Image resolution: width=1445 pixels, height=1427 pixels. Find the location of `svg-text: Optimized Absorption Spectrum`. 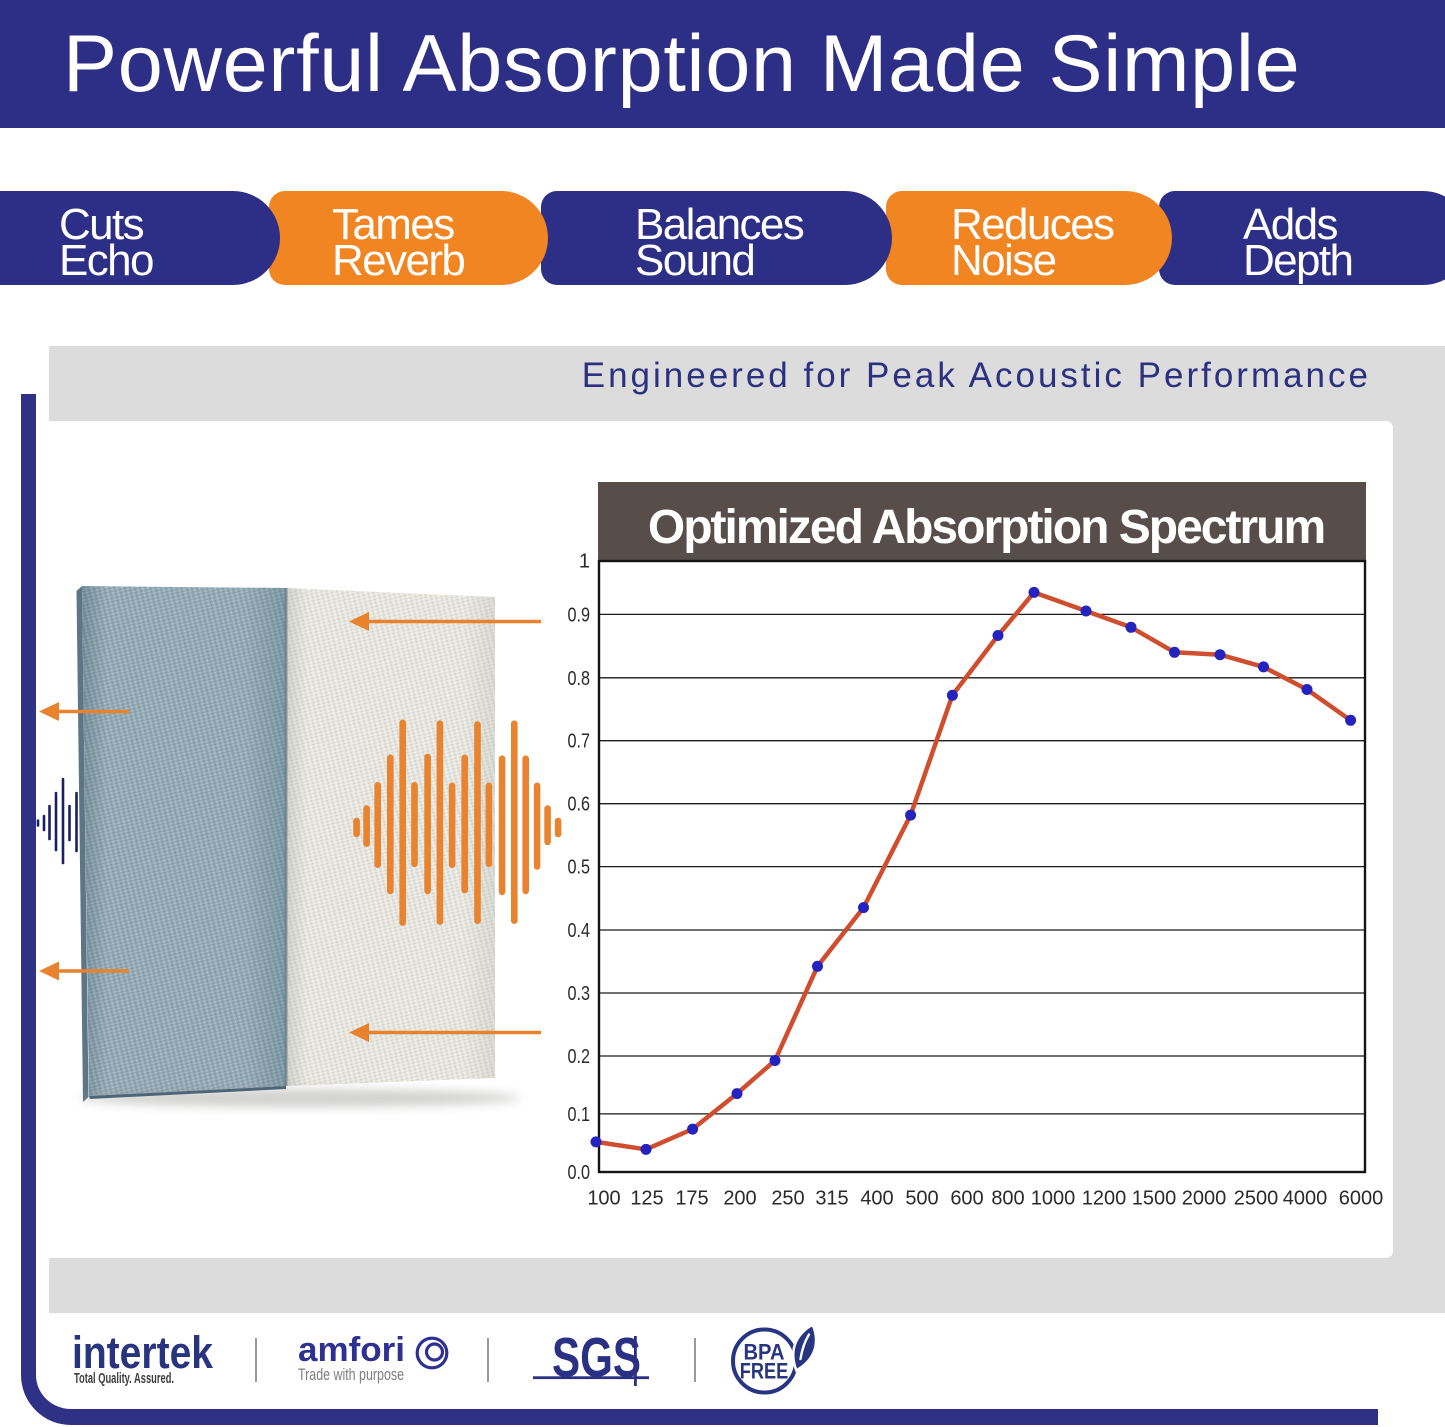

svg-text: Optimized Absorption Spectrum is located at coordinates (986, 527).